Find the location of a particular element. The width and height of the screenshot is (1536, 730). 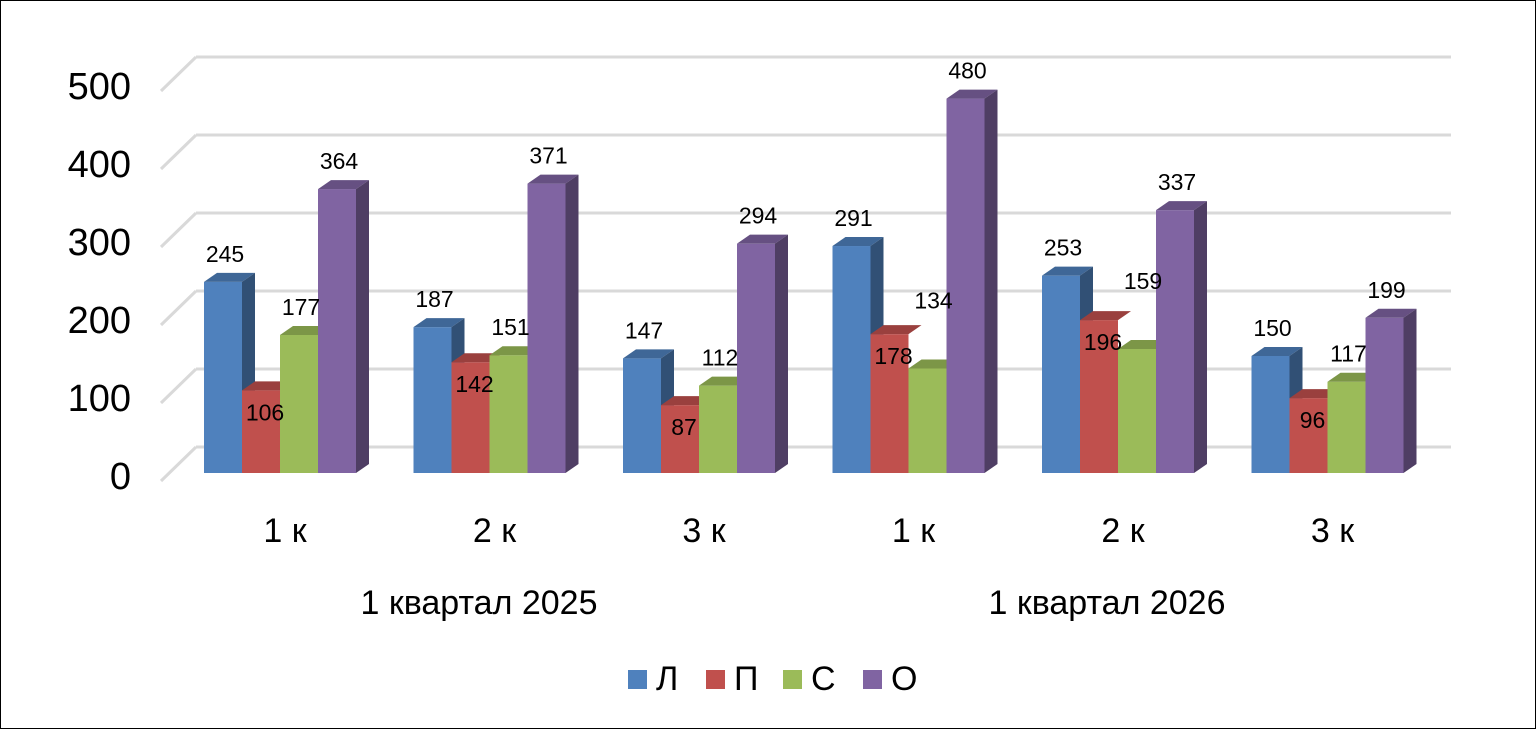

x-tick-label: 1 к is located at coordinates (914, 531).